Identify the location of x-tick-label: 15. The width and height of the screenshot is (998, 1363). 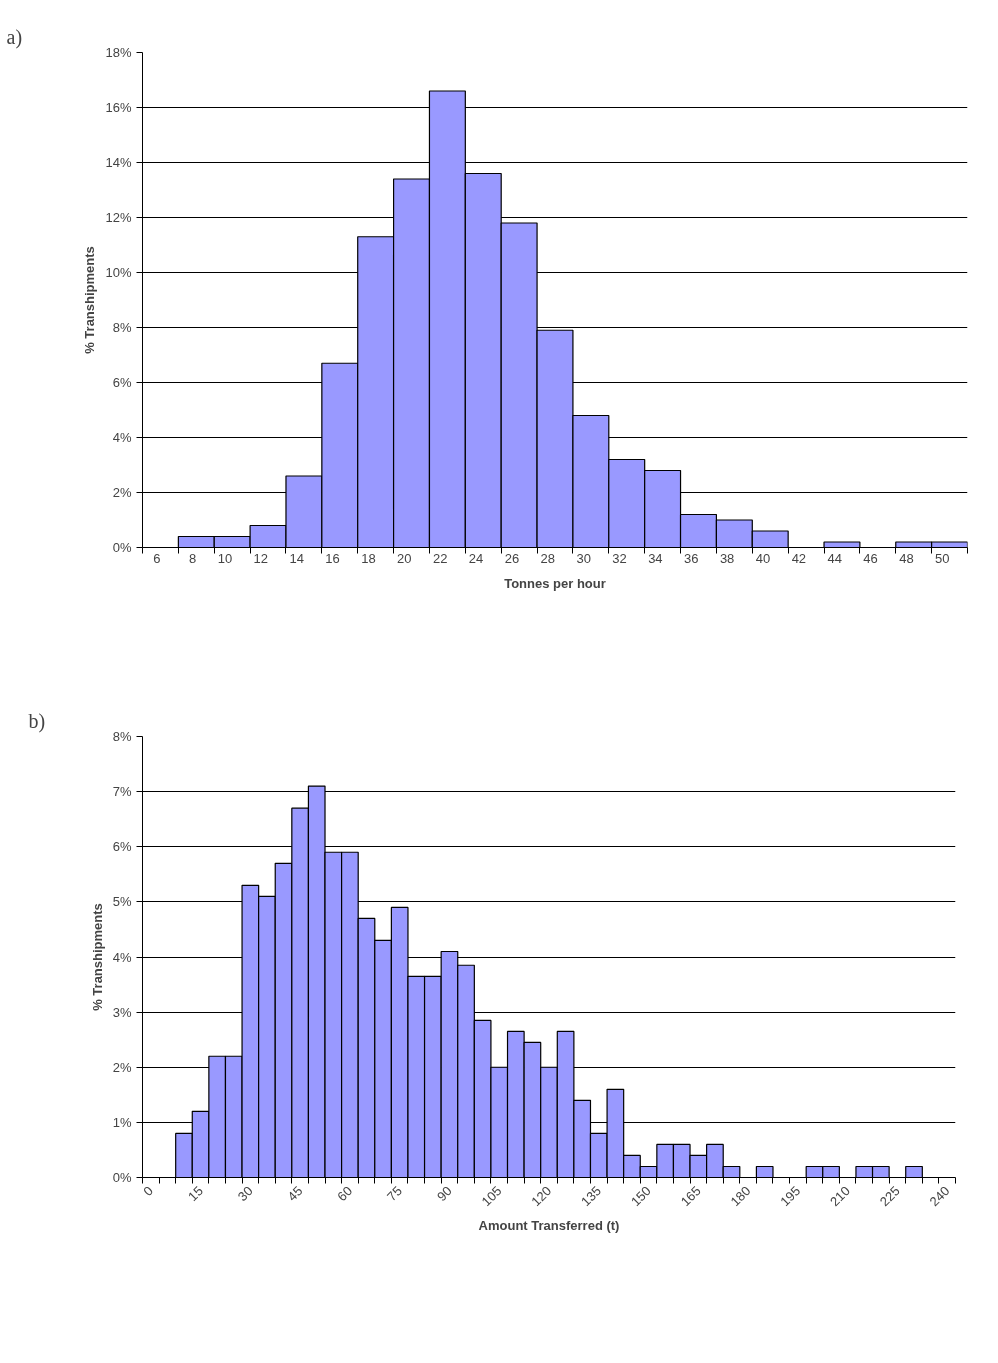
(195, 1194).